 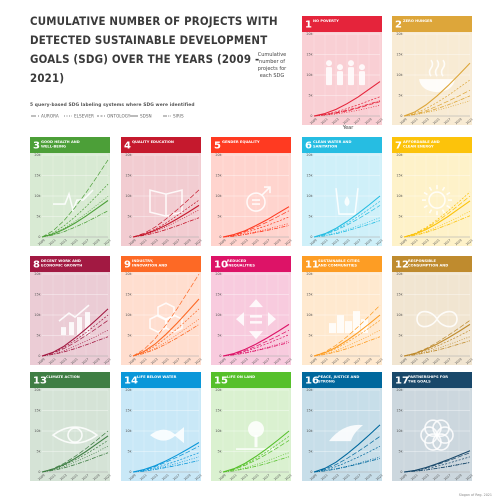 What do you see at coordinates (368, 121) in the screenshot?
I see `x-tick-label: 2019` at bounding box center [368, 121].